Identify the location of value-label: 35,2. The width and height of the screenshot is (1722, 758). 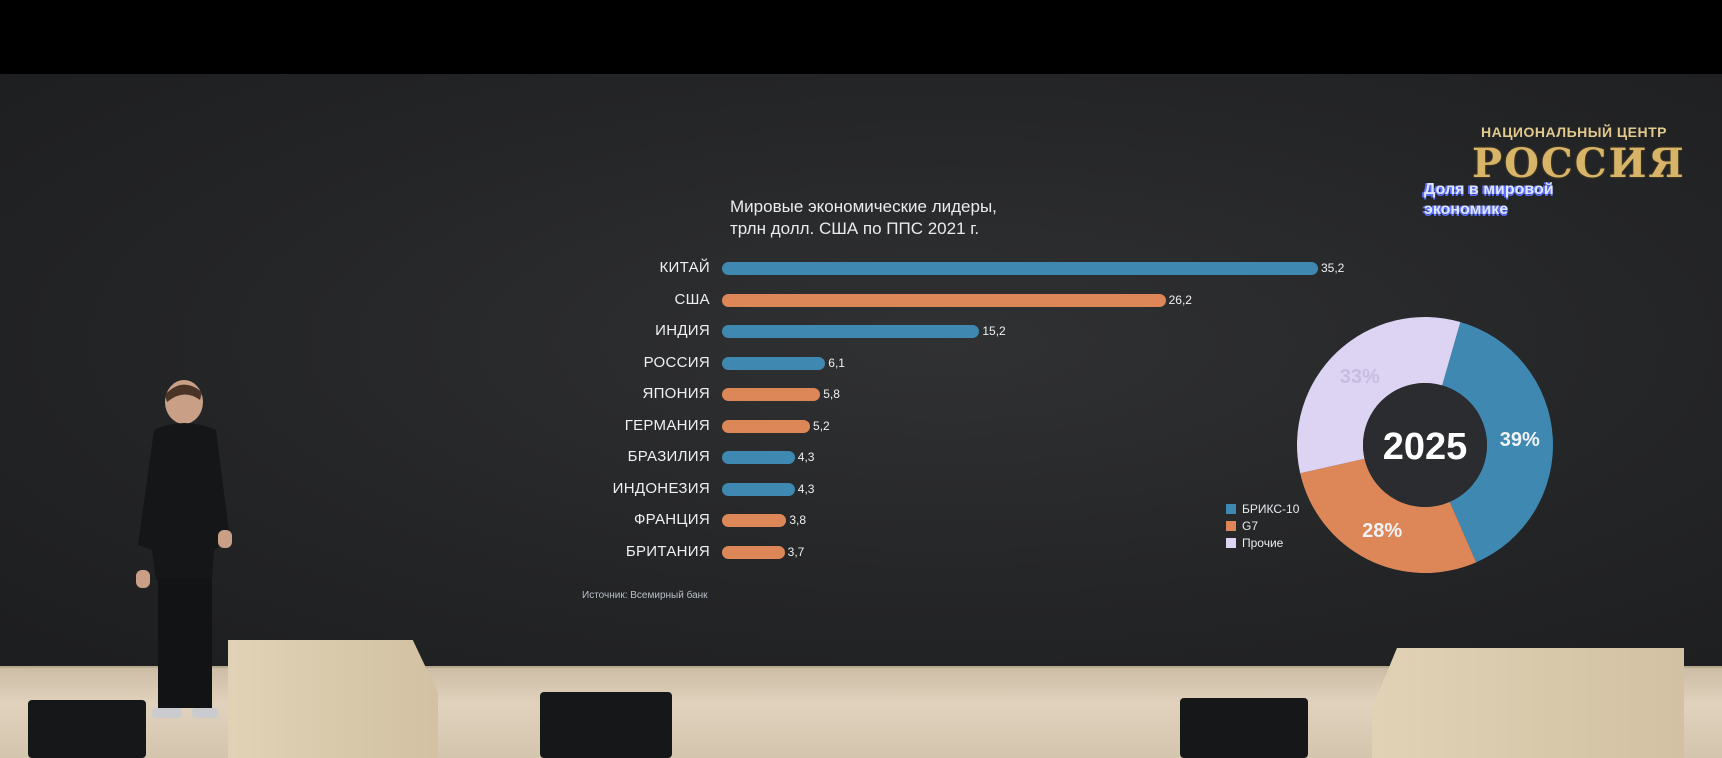
(1333, 268).